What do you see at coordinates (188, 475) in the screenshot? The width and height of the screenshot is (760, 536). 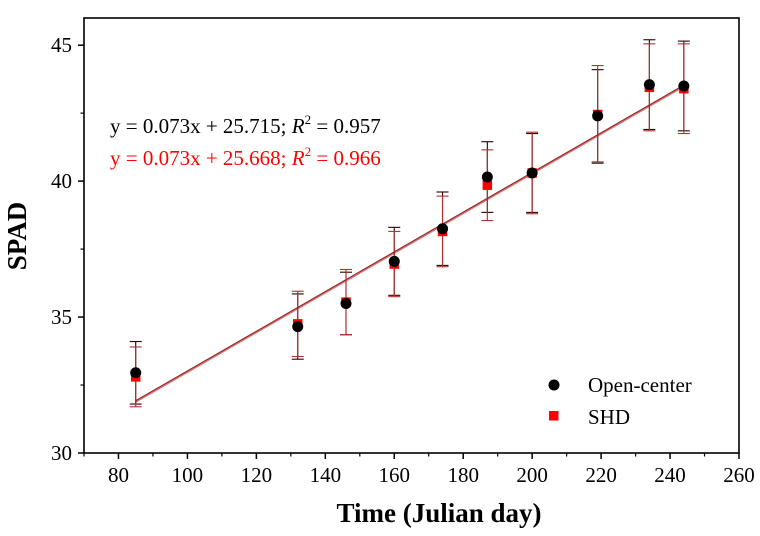 I see `x-tick-label: 100` at bounding box center [188, 475].